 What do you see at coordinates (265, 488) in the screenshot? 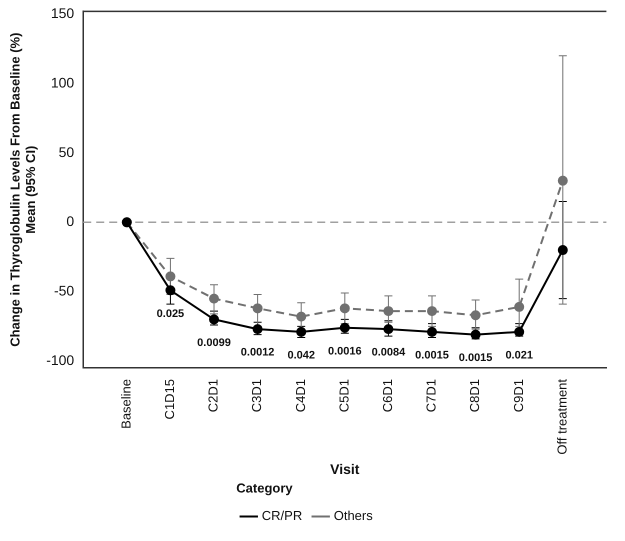
I see `legend-title: Category` at bounding box center [265, 488].